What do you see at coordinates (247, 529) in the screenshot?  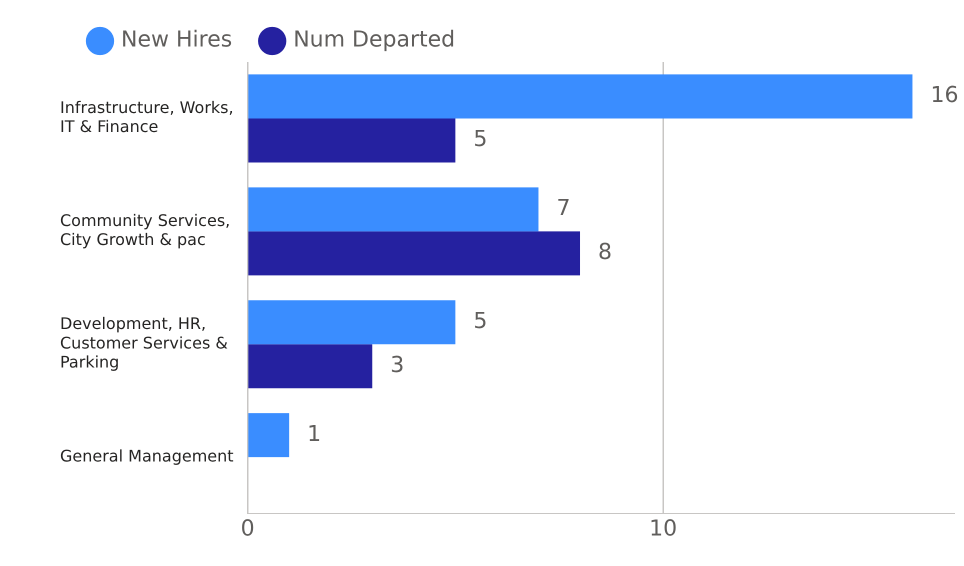 I see `x-tick-label: 0` at bounding box center [247, 529].